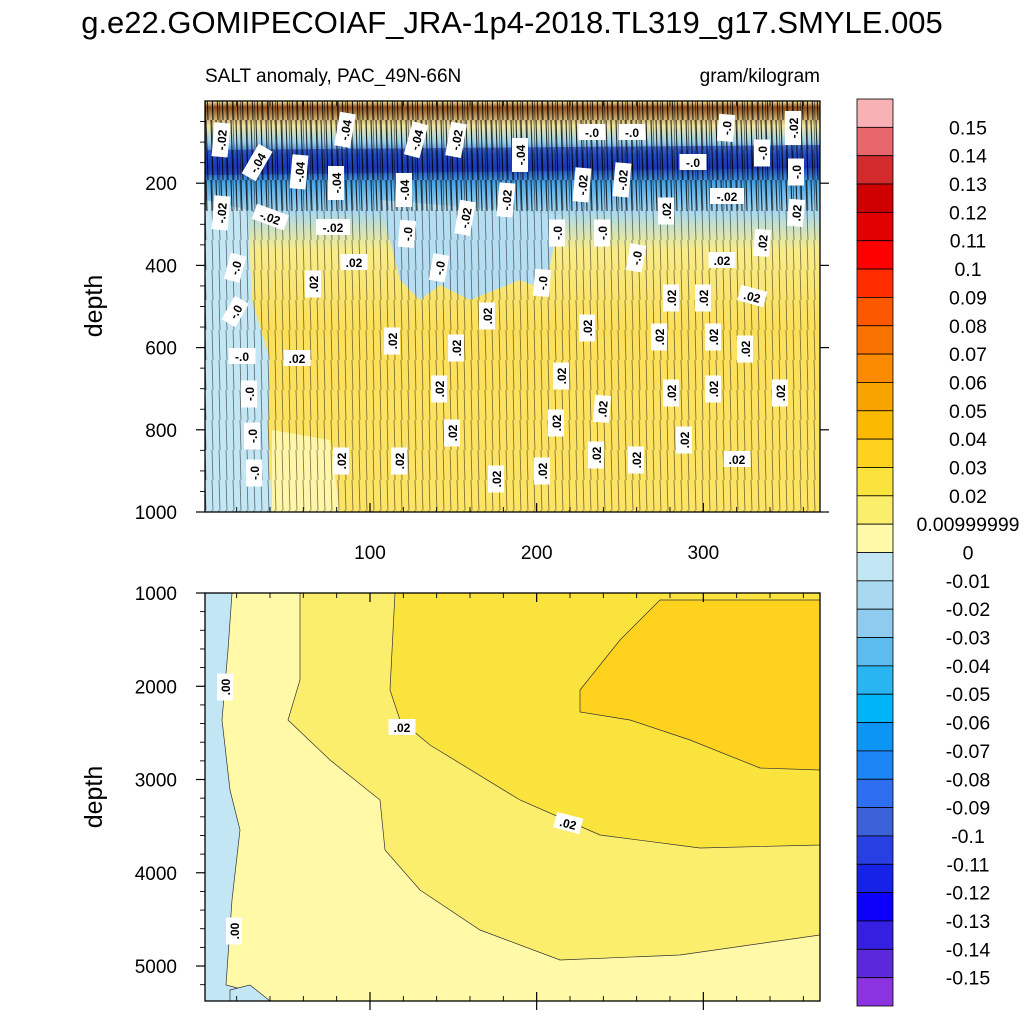 The width and height of the screenshot is (1024, 1024). Describe the element at coordinates (968, 383) in the screenshot. I see `colorbar-label: 0.06` at that location.